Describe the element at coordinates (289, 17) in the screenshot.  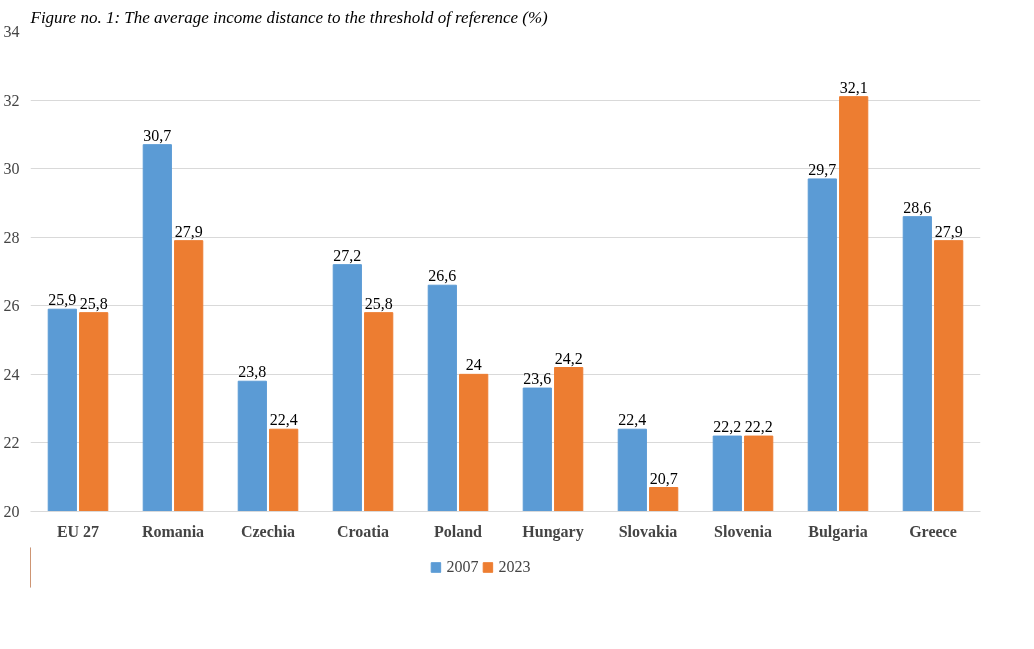
I see `chart-title: Figure no. 1: The average income distance to the threshold of reference (%)` at that location.